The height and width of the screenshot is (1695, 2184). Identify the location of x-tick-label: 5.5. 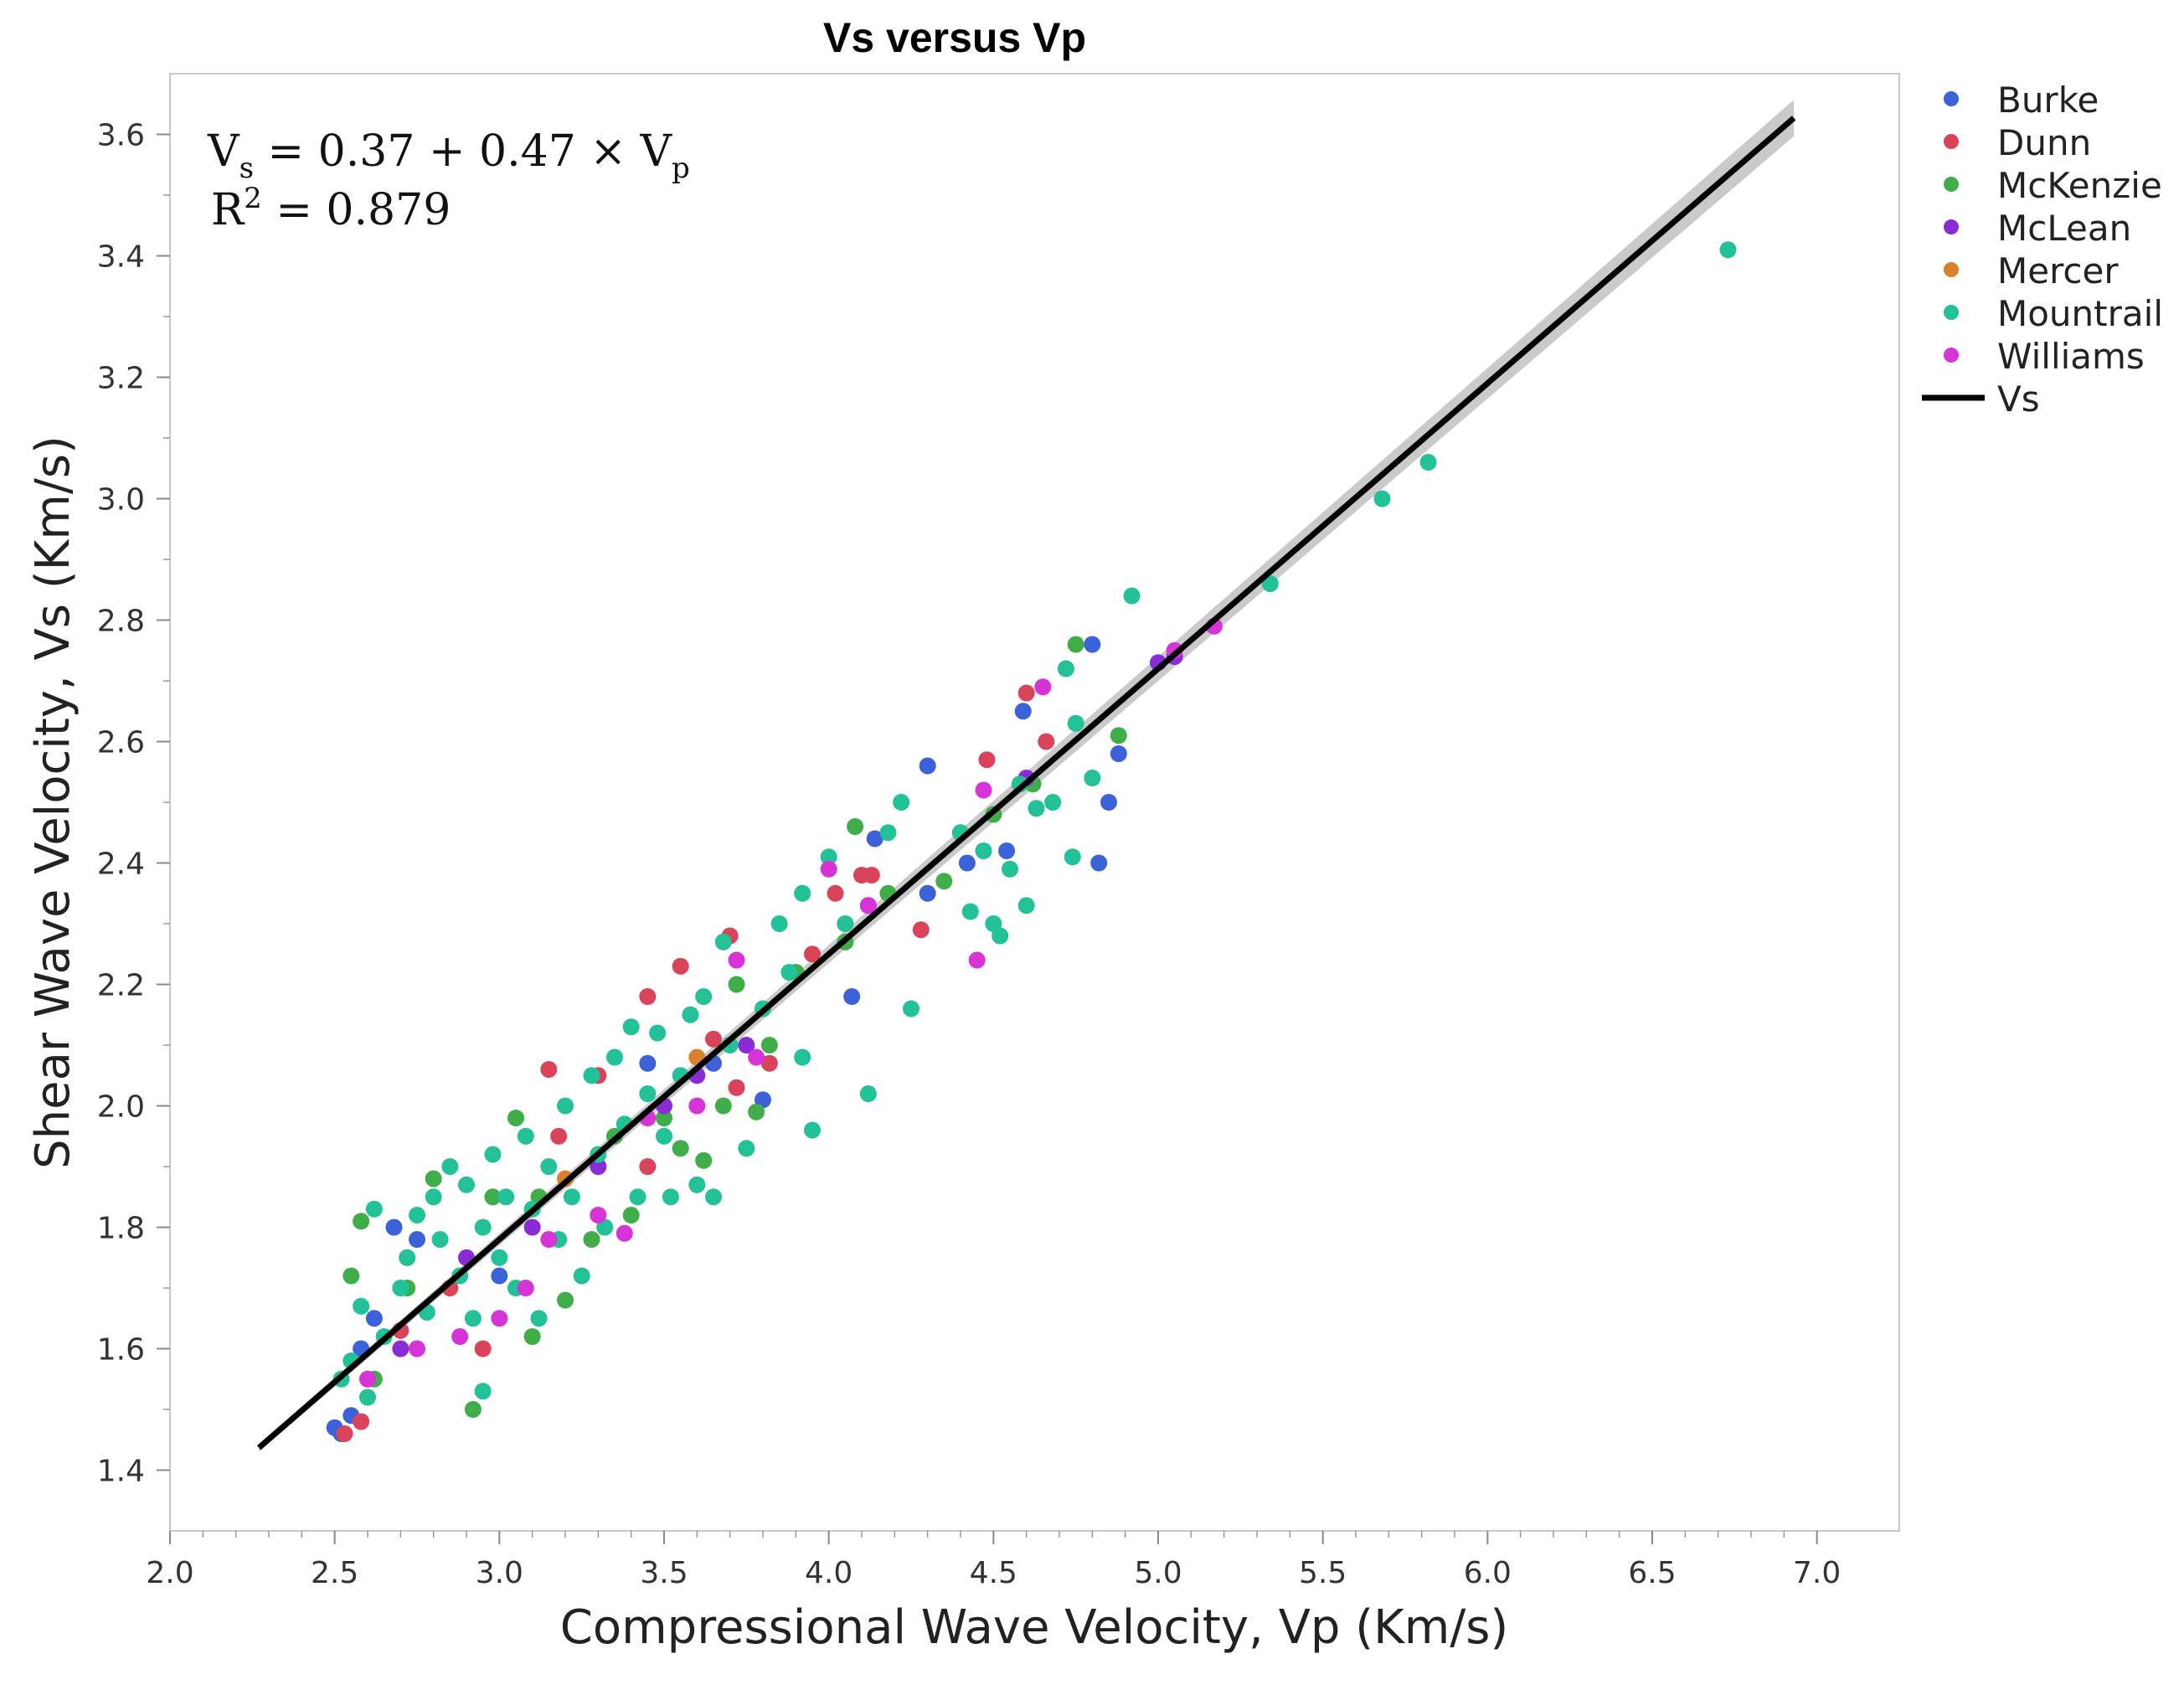
(1323, 1573).